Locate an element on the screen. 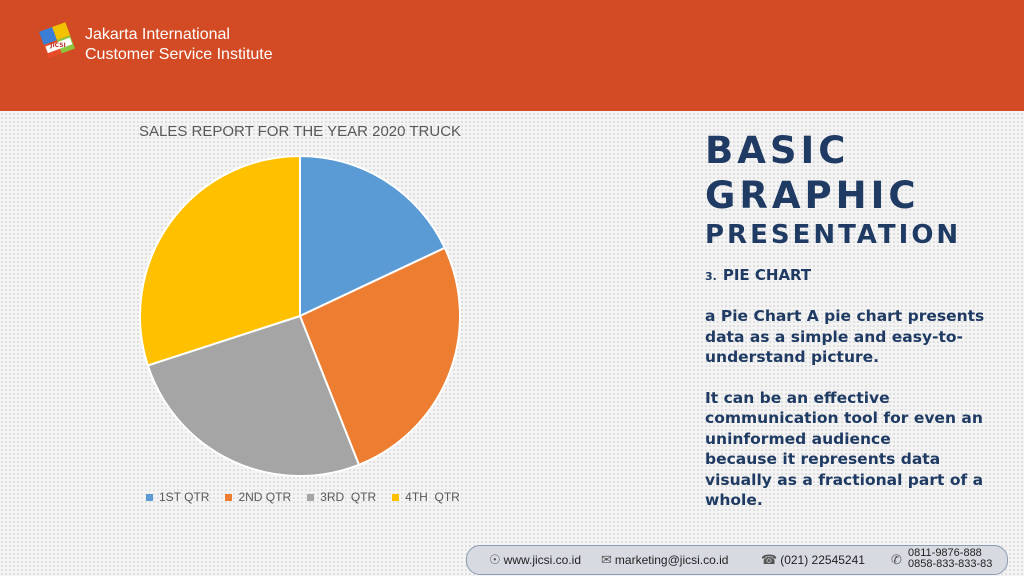 The image size is (1024, 576). whatsapp-contact: ✆ is located at coordinates (896, 560).